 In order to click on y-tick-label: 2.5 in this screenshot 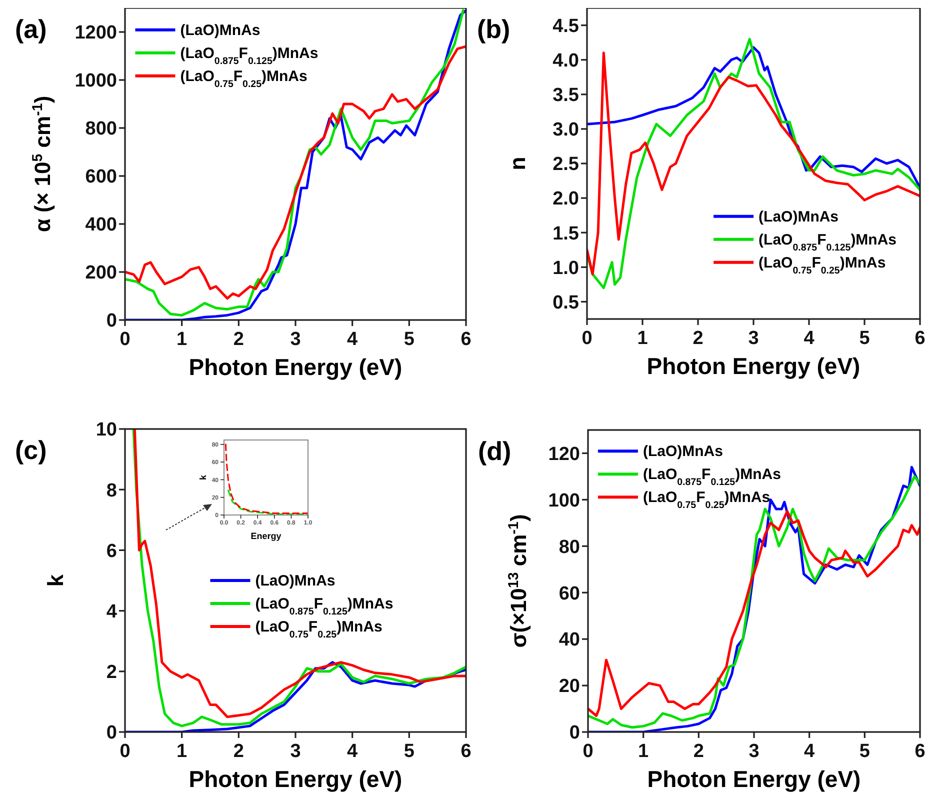, I will do `click(566, 165)`.